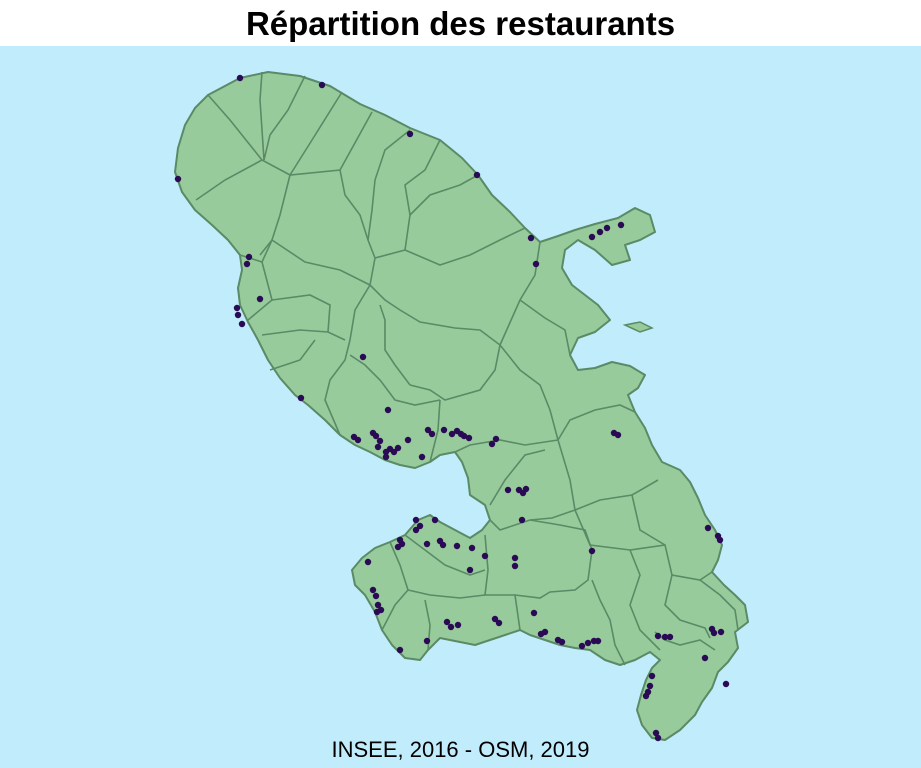  I want to click on islet-east, so click(638, 327).